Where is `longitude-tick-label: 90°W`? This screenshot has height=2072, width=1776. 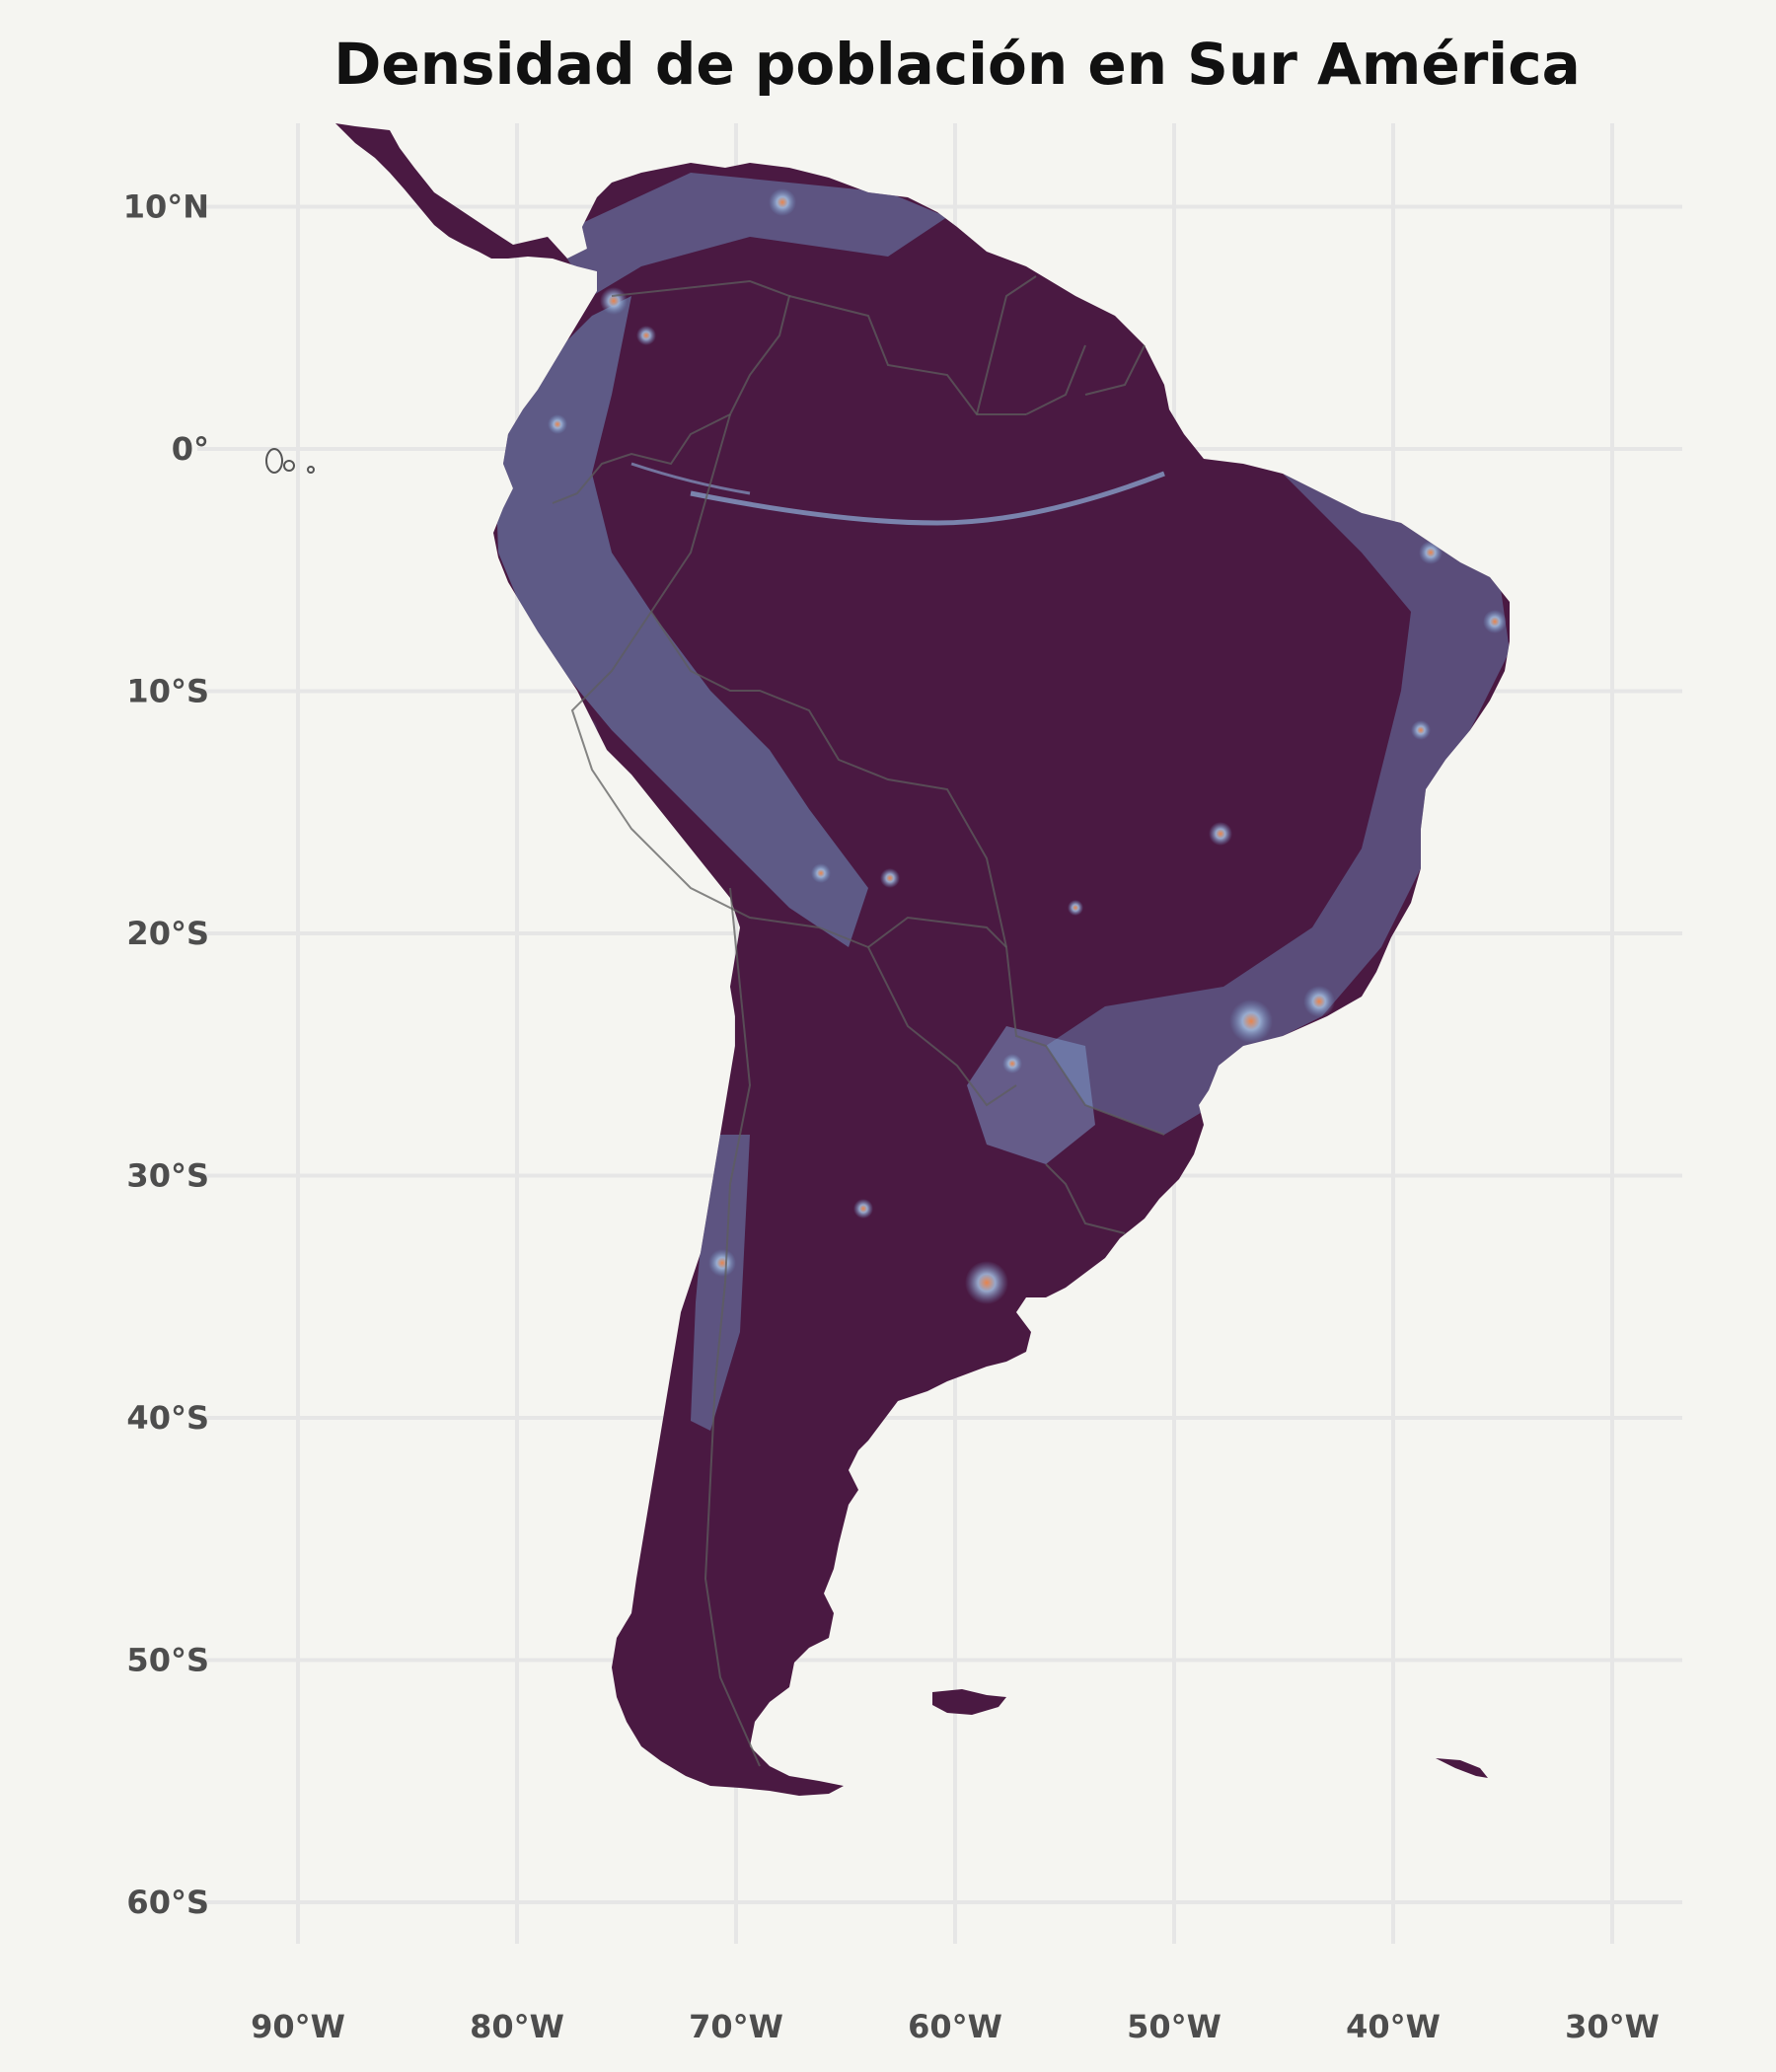 longitude-tick-label: 90°W is located at coordinates (298, 2027).